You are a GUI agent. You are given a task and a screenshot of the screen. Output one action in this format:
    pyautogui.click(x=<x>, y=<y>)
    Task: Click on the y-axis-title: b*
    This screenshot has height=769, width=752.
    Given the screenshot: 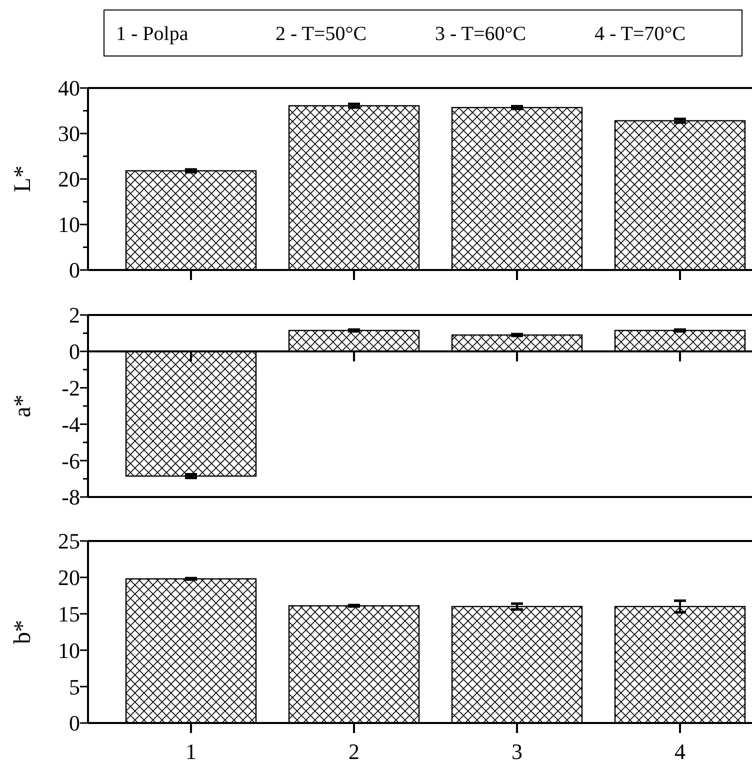 What is the action you would take?
    pyautogui.click(x=23, y=632)
    